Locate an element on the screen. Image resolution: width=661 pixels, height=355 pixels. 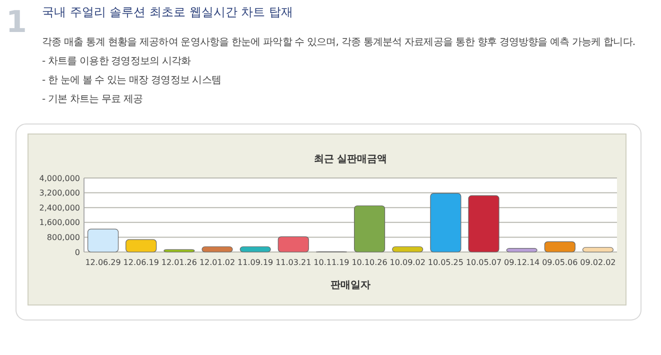
x-tick-label: 09.12.14 is located at coordinates (522, 262).